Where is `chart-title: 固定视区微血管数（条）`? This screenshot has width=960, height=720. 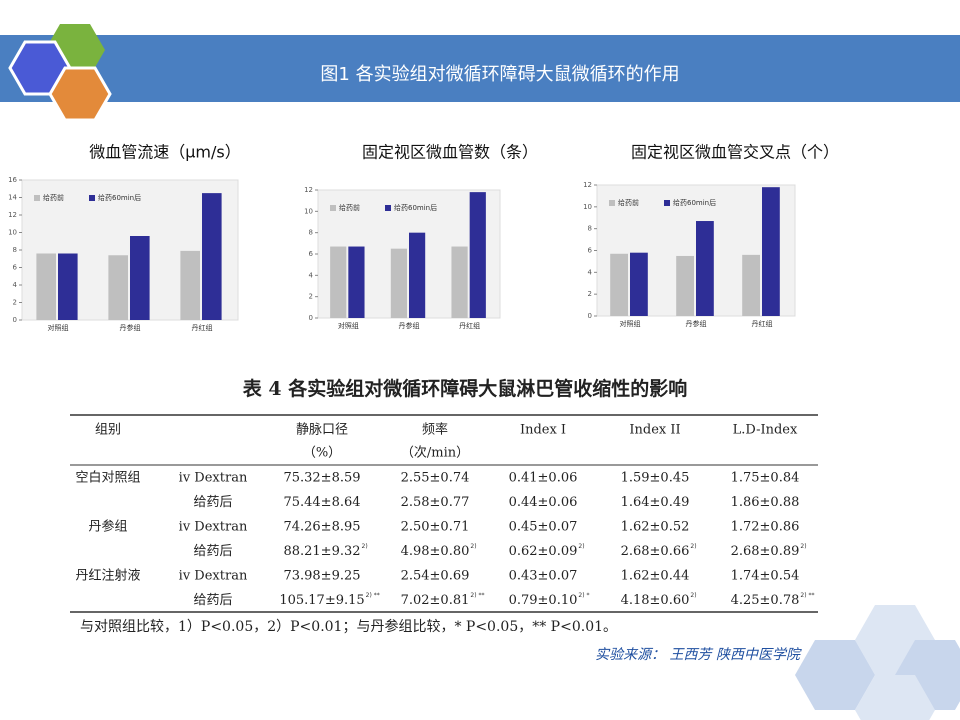
chart-title: 固定视区微血管数（条） is located at coordinates (450, 152).